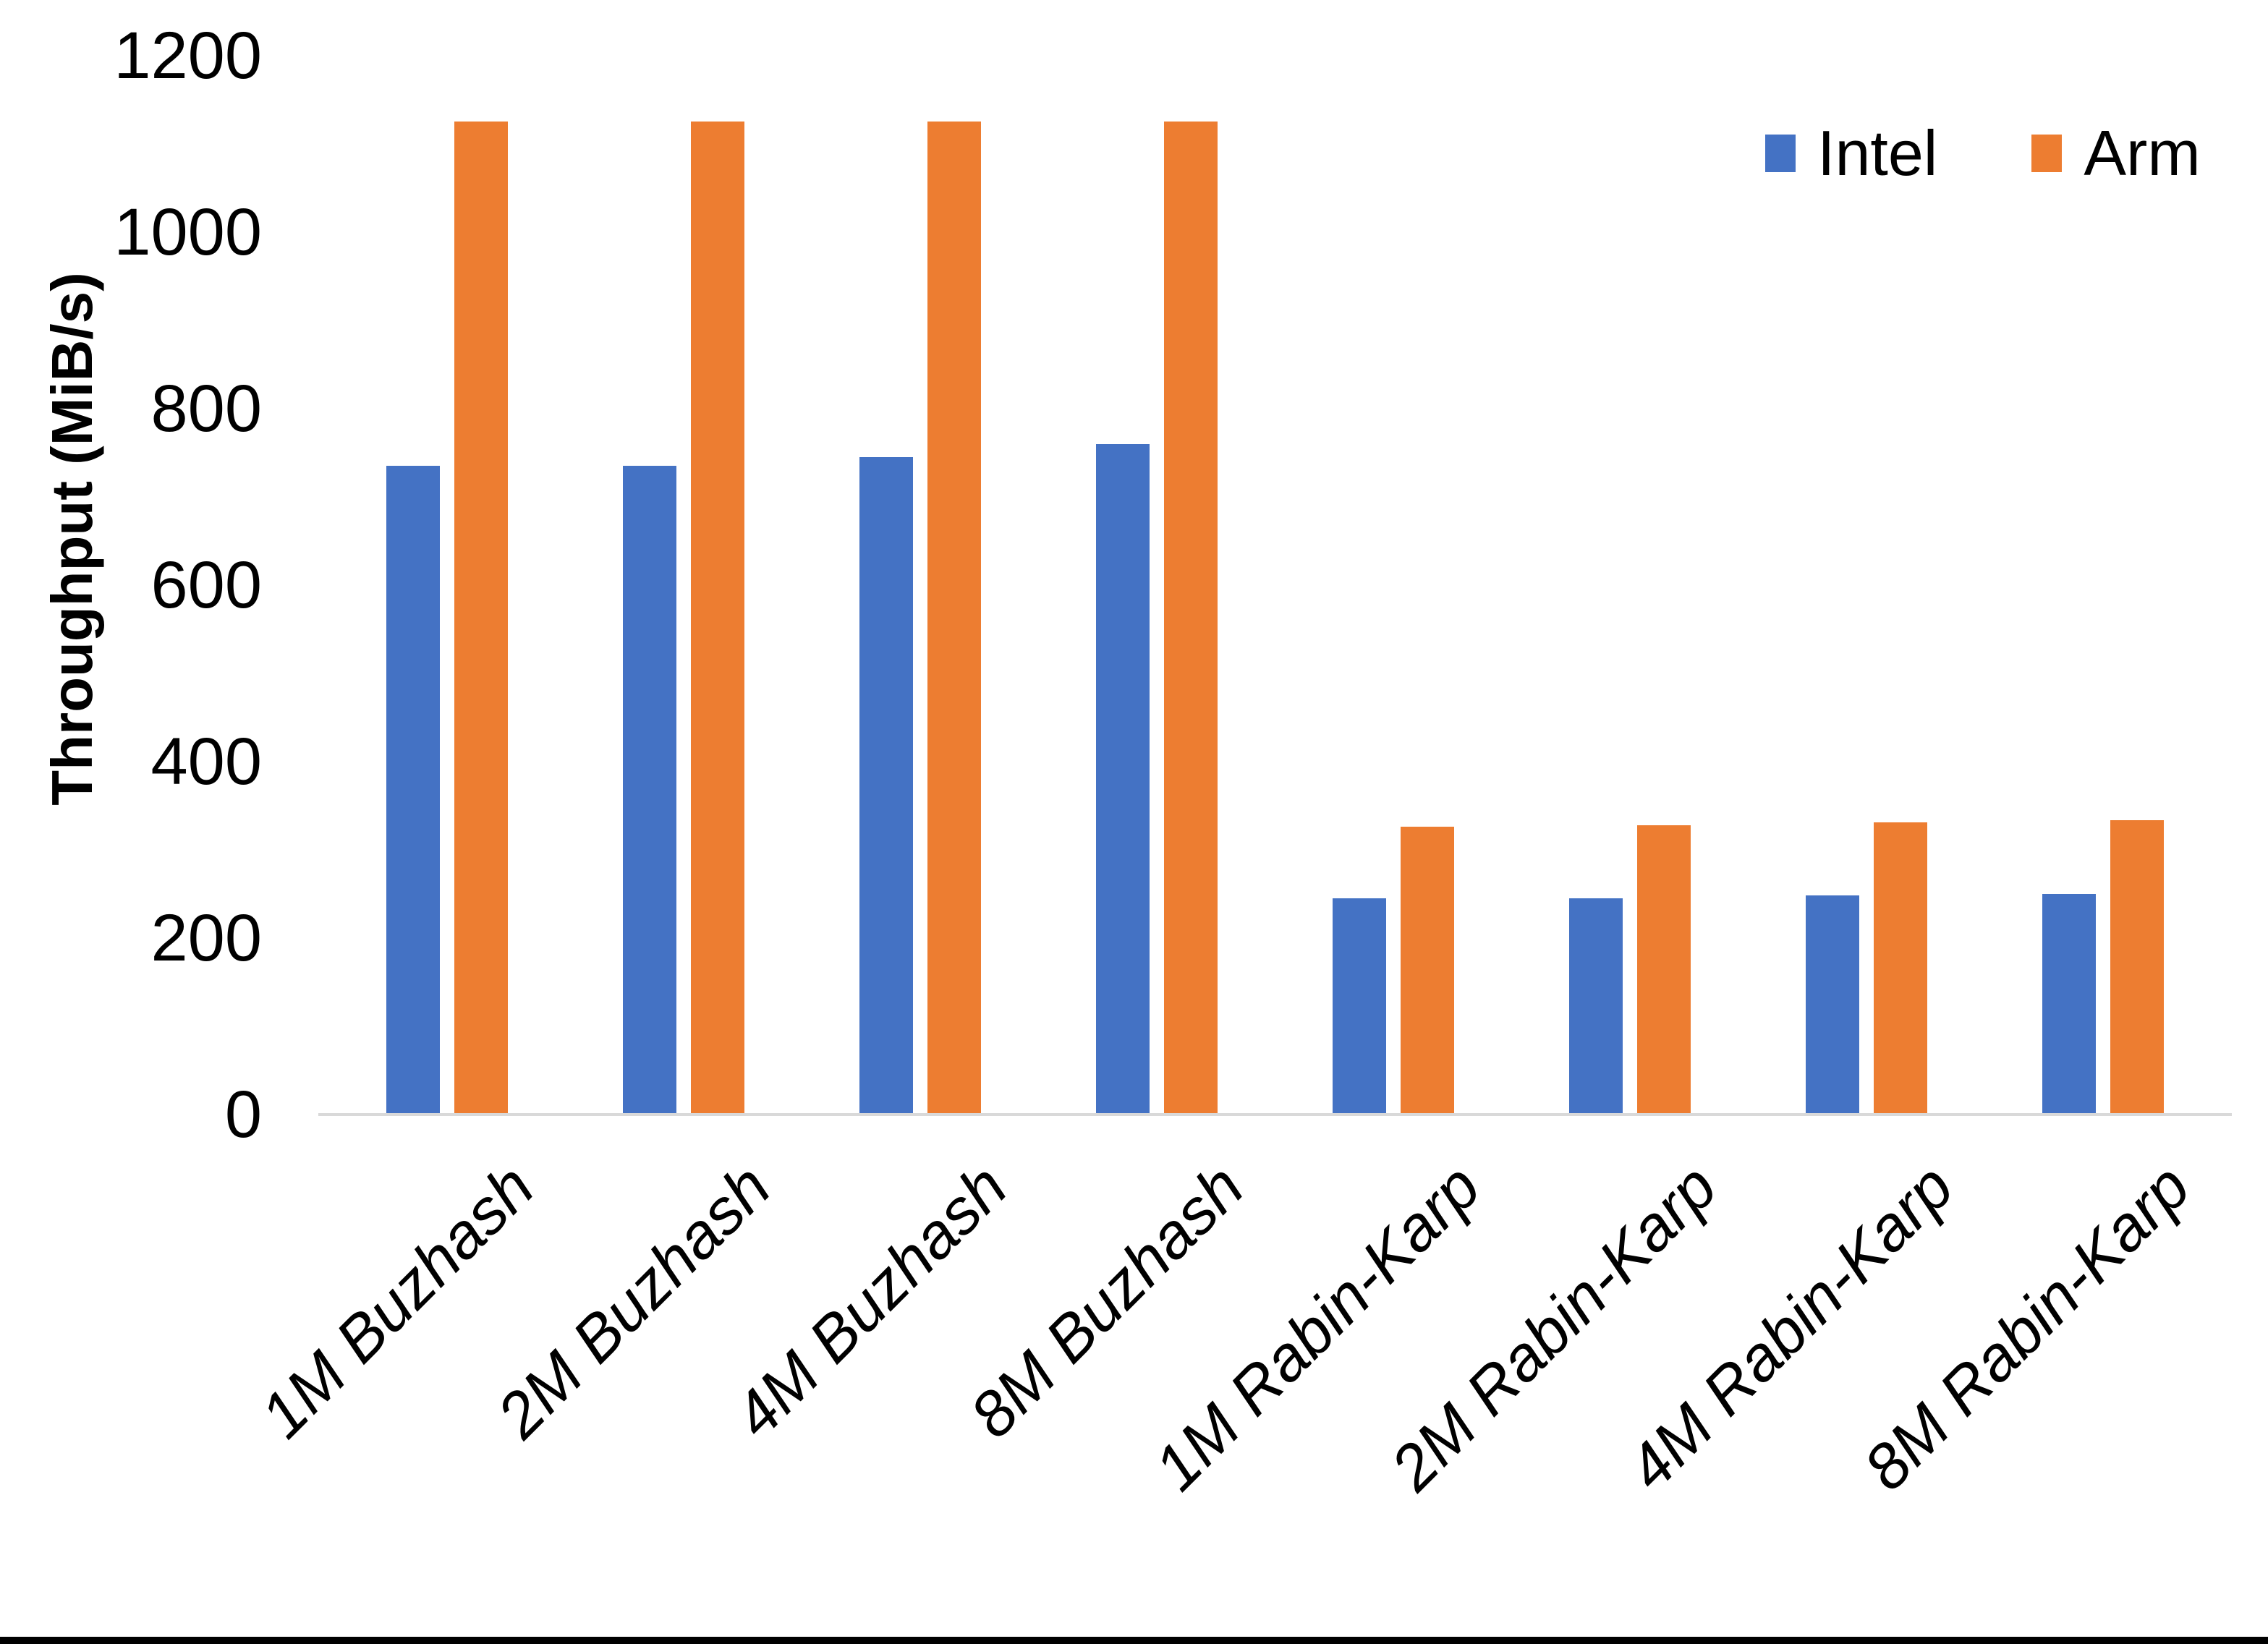  Describe the element at coordinates (954, 618) in the screenshot. I see `bar-arm-4m-buzhash` at that location.